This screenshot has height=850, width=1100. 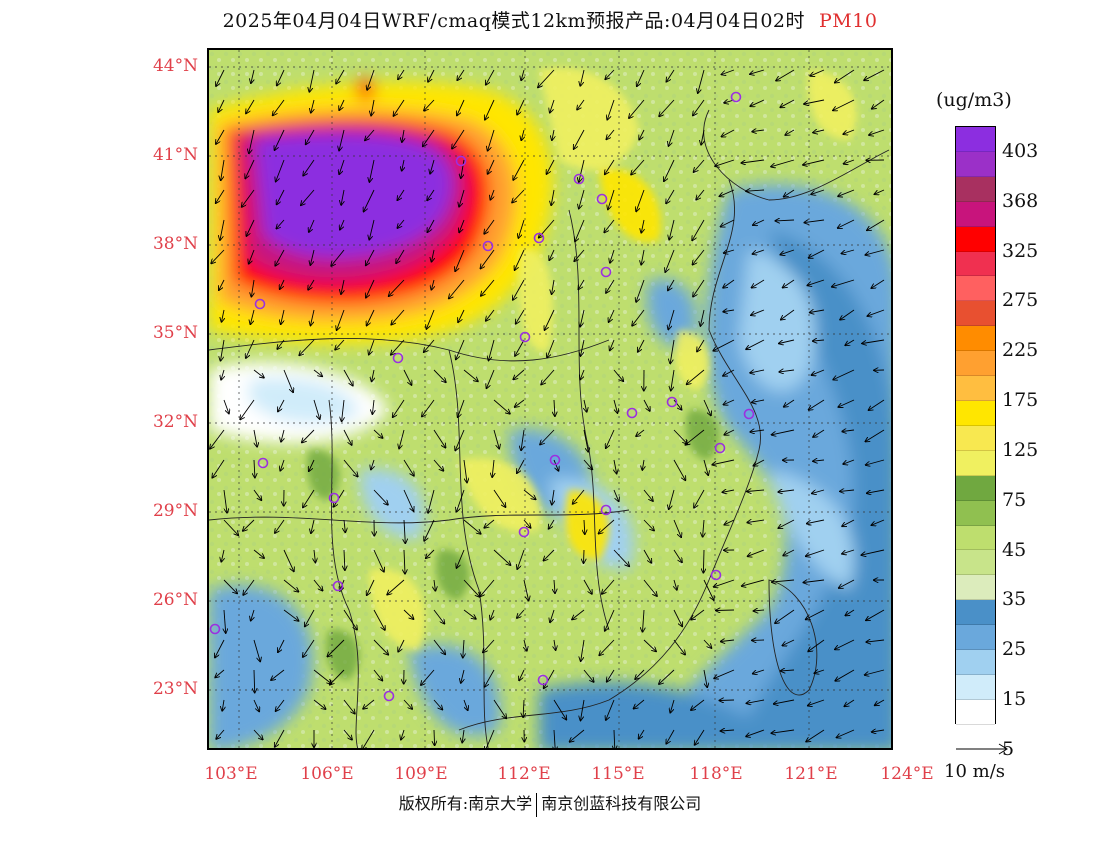 I want to click on lat-label: 32°N, so click(x=175, y=422).